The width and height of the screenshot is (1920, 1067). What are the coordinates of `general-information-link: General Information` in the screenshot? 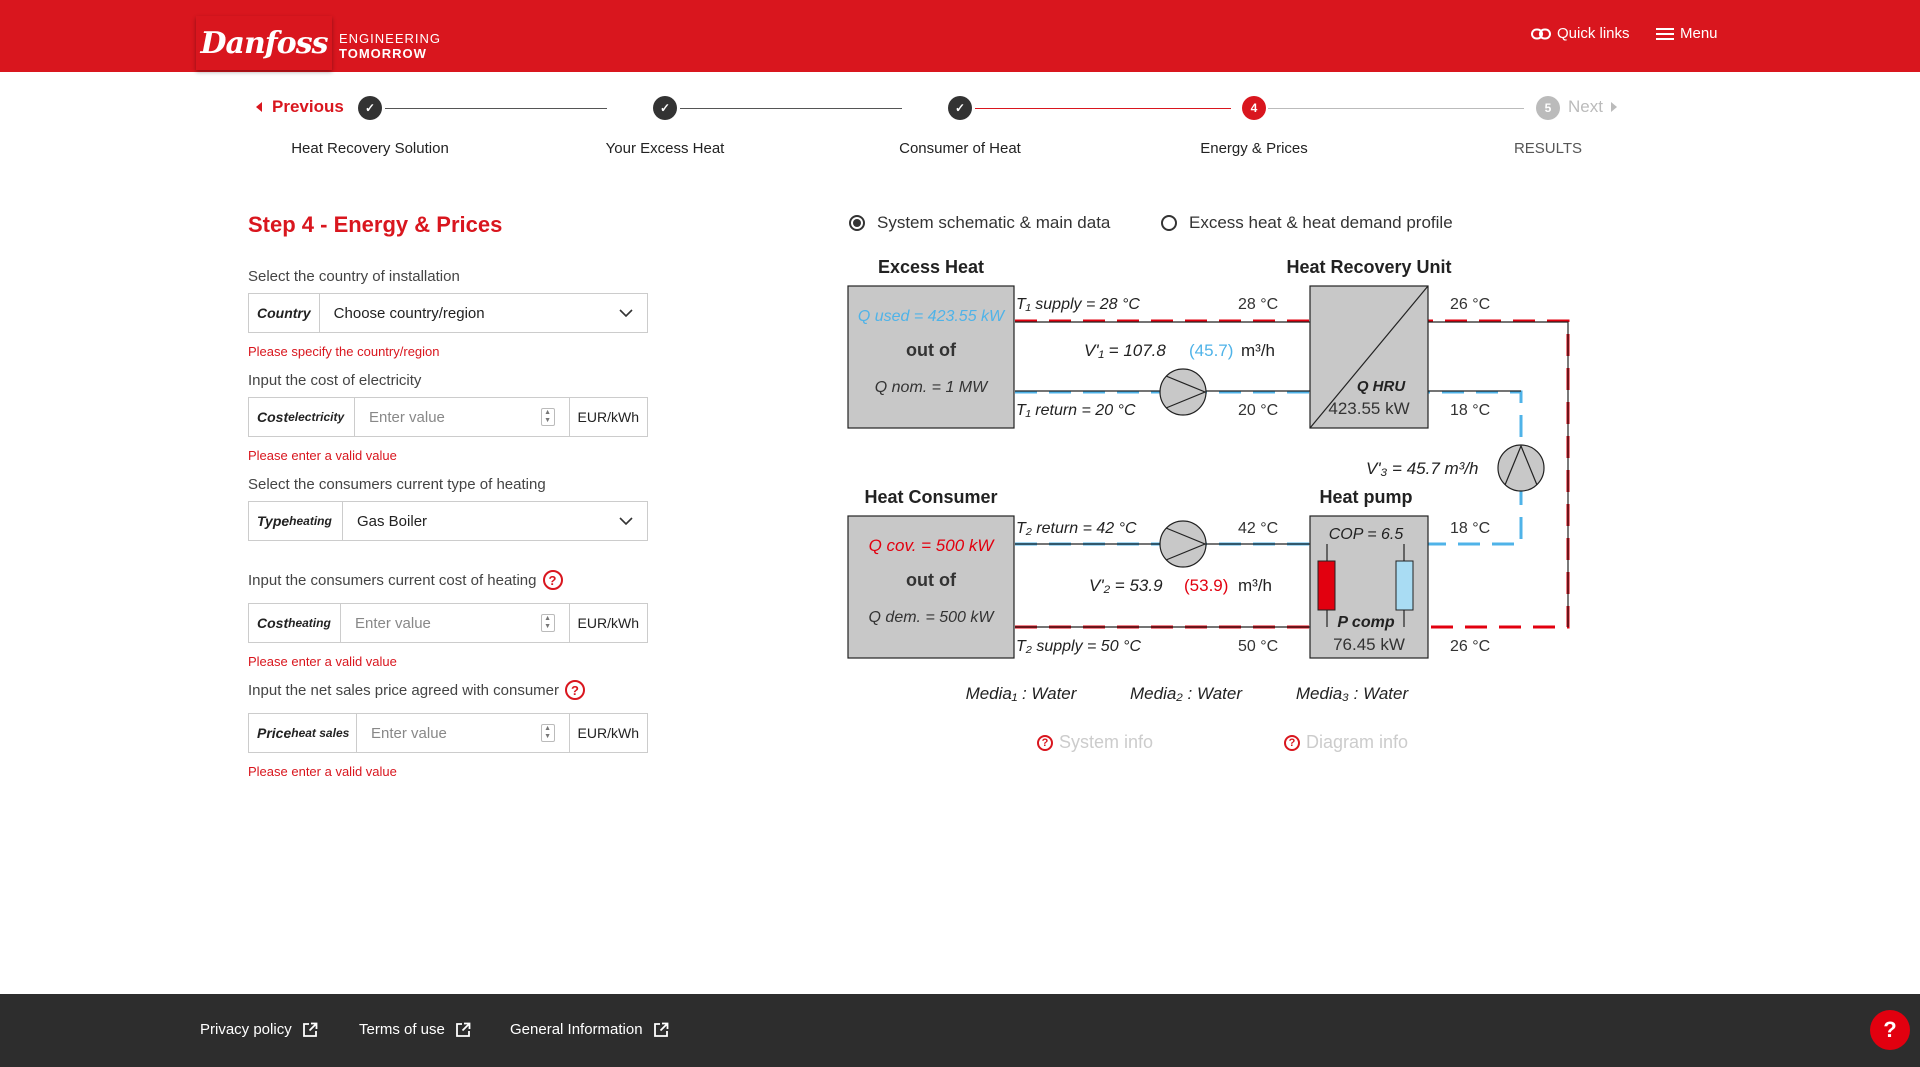 It's located at (589, 1029).